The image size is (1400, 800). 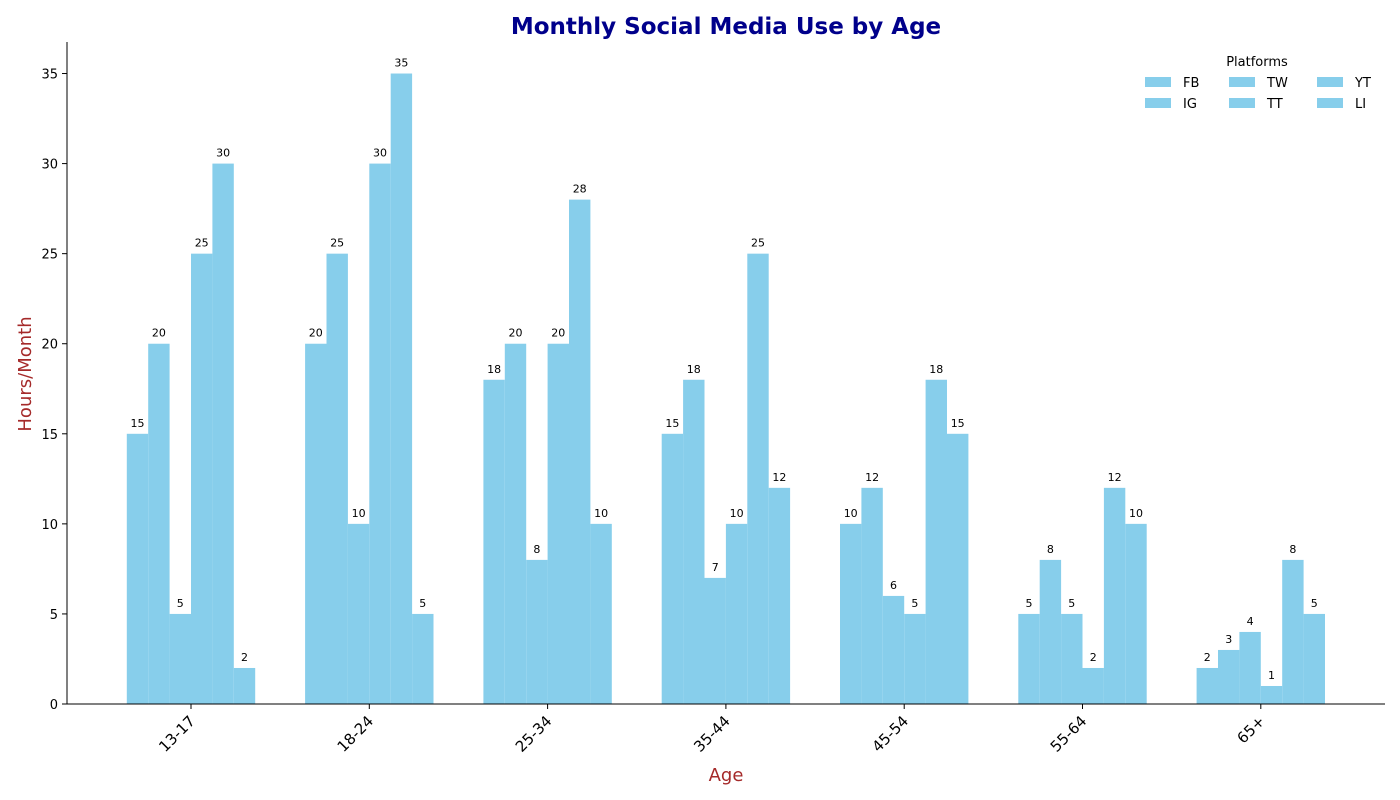 I want to click on data-label: 4, so click(x=1250, y=621).